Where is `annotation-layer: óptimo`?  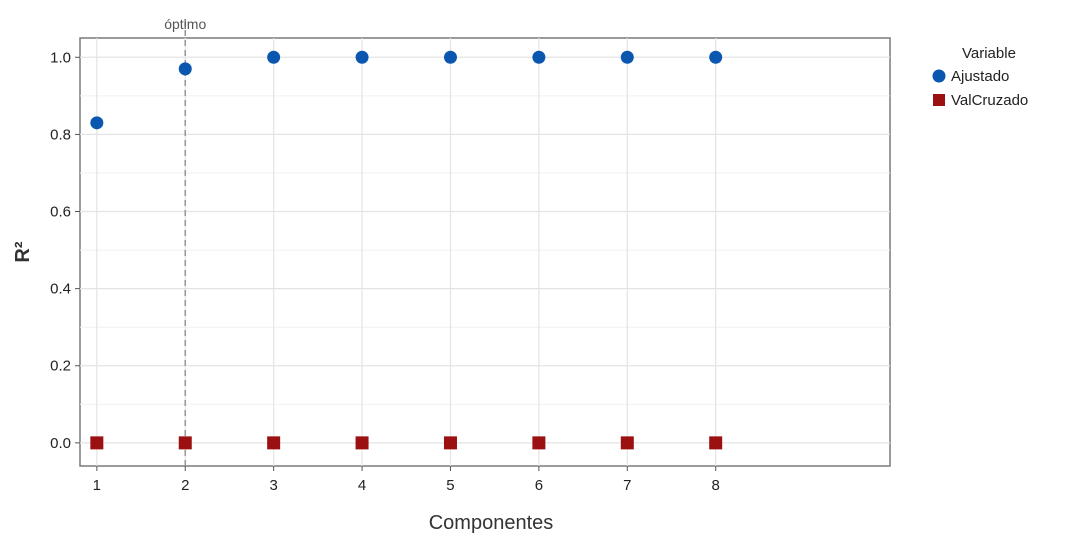 annotation-layer: óptimo is located at coordinates (185, 241).